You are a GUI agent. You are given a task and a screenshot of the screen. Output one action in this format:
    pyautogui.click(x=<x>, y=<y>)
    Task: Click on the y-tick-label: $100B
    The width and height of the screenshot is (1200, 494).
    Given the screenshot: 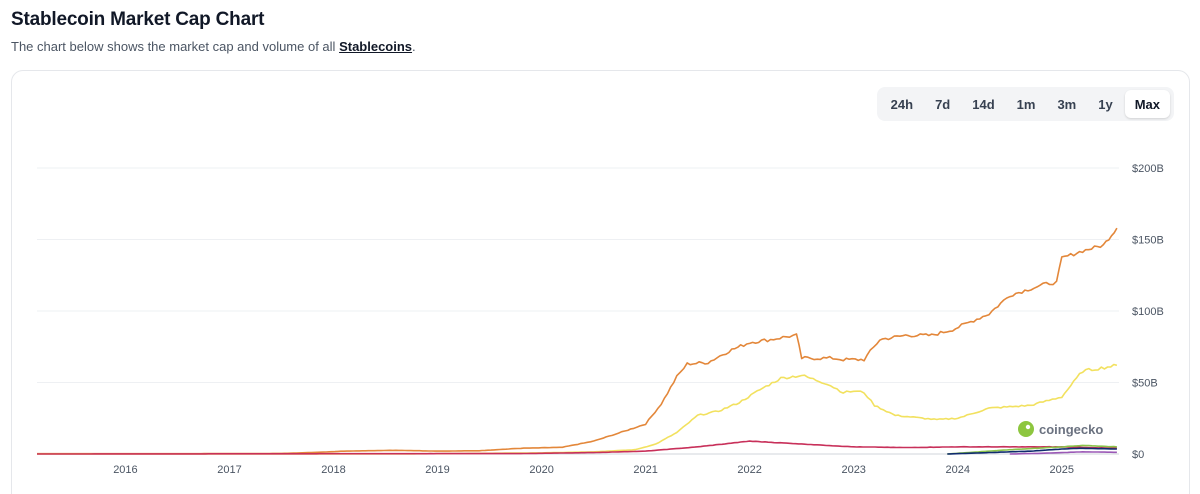 What is the action you would take?
    pyautogui.click(x=1148, y=312)
    